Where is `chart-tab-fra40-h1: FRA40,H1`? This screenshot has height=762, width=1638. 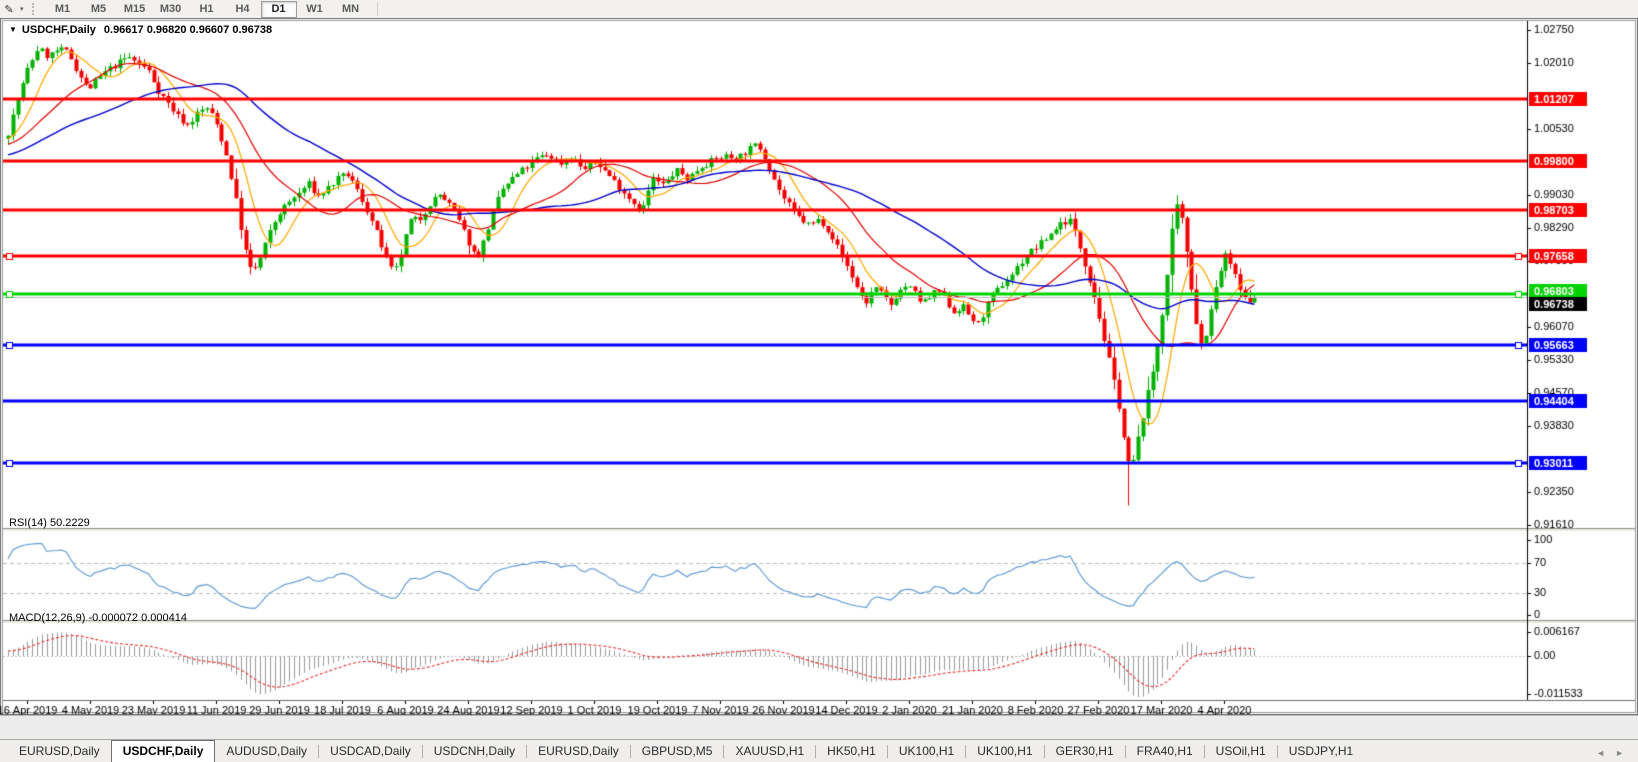 chart-tab-fra40-h1: FRA40,H1 is located at coordinates (1164, 751).